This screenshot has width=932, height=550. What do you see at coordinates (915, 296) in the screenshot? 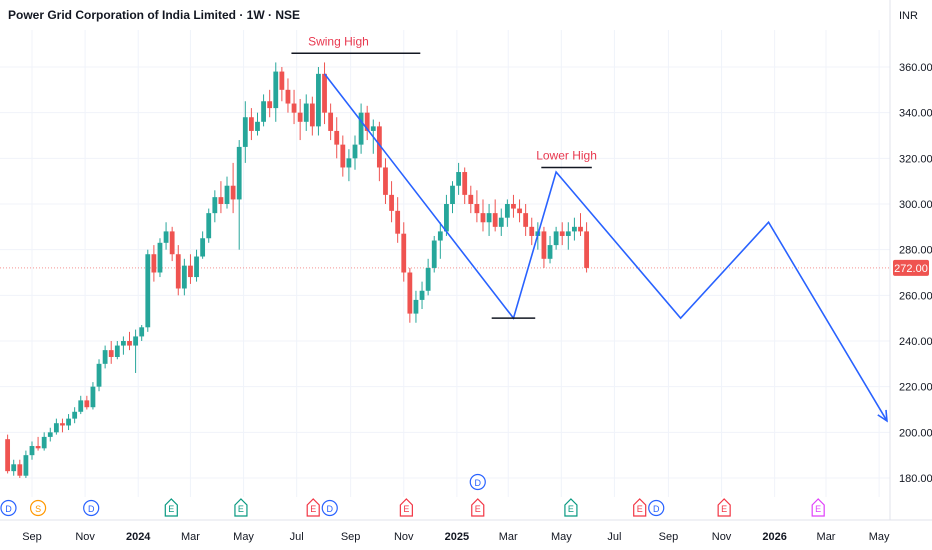
I see `price-tick: 260.00` at bounding box center [915, 296].